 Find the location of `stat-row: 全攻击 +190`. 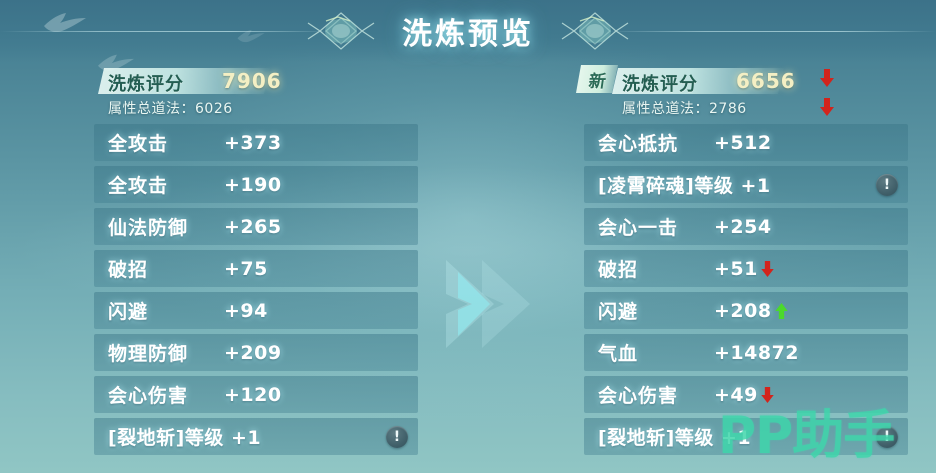

stat-row: 全攻击 +190 is located at coordinates (256, 184).